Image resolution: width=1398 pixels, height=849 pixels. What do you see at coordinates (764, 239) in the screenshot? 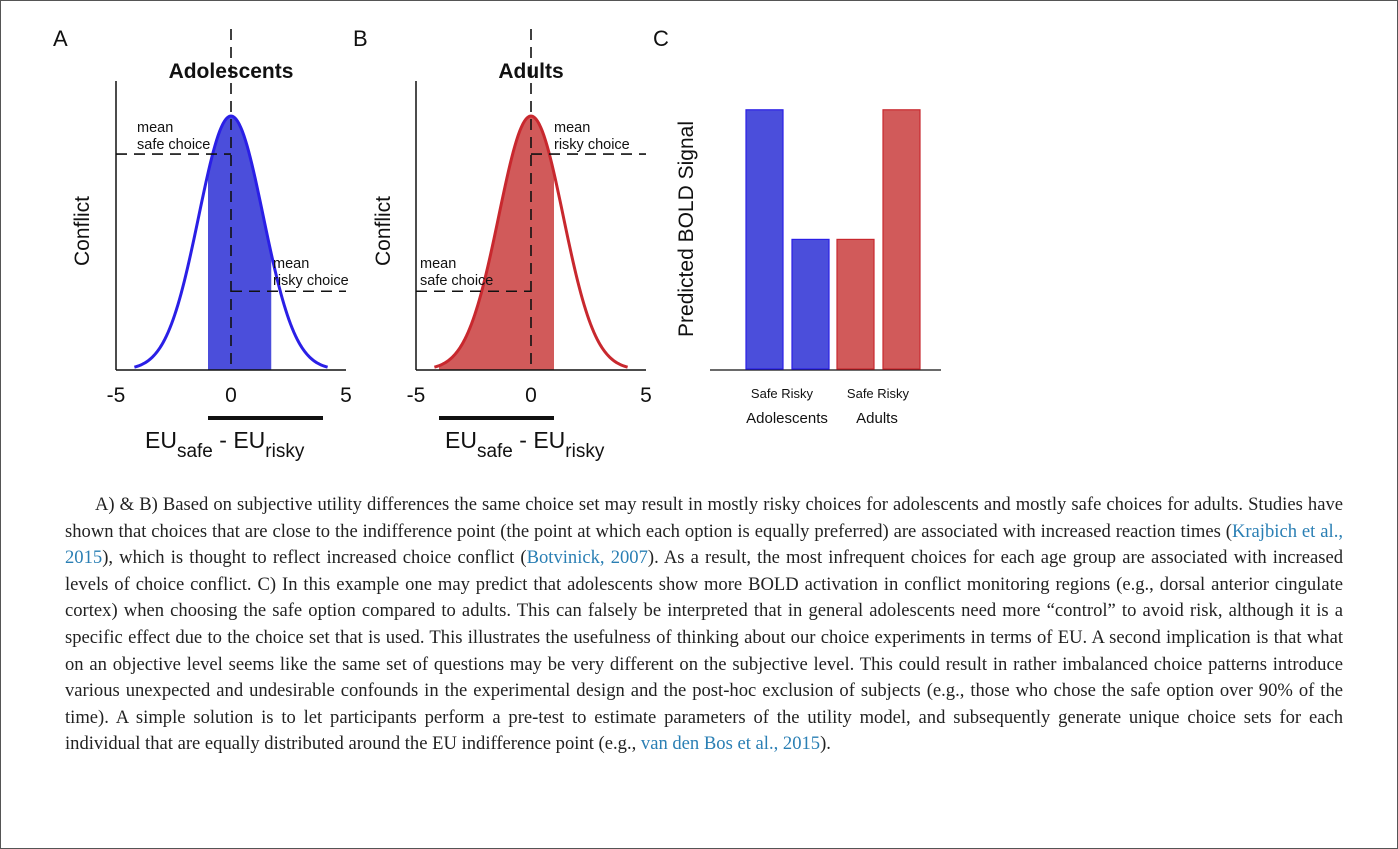
I see `bar-adolescents-safe` at bounding box center [764, 239].